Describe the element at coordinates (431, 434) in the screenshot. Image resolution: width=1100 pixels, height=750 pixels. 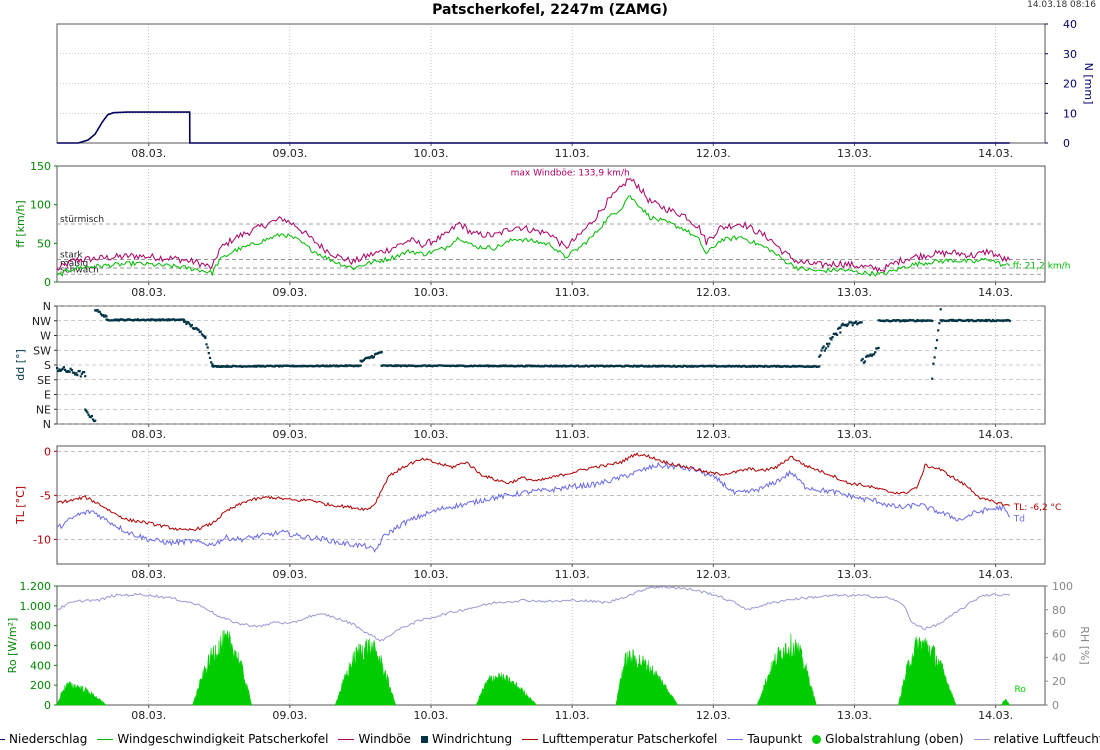
I see `x-tick-label: 10.03.` at that location.